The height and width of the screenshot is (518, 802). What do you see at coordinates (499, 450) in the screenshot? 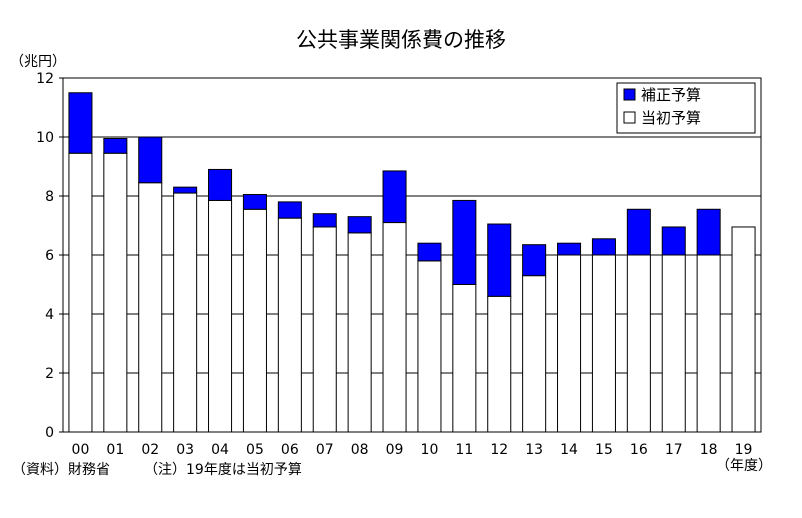
I see `x-tick-label: 12` at bounding box center [499, 450].